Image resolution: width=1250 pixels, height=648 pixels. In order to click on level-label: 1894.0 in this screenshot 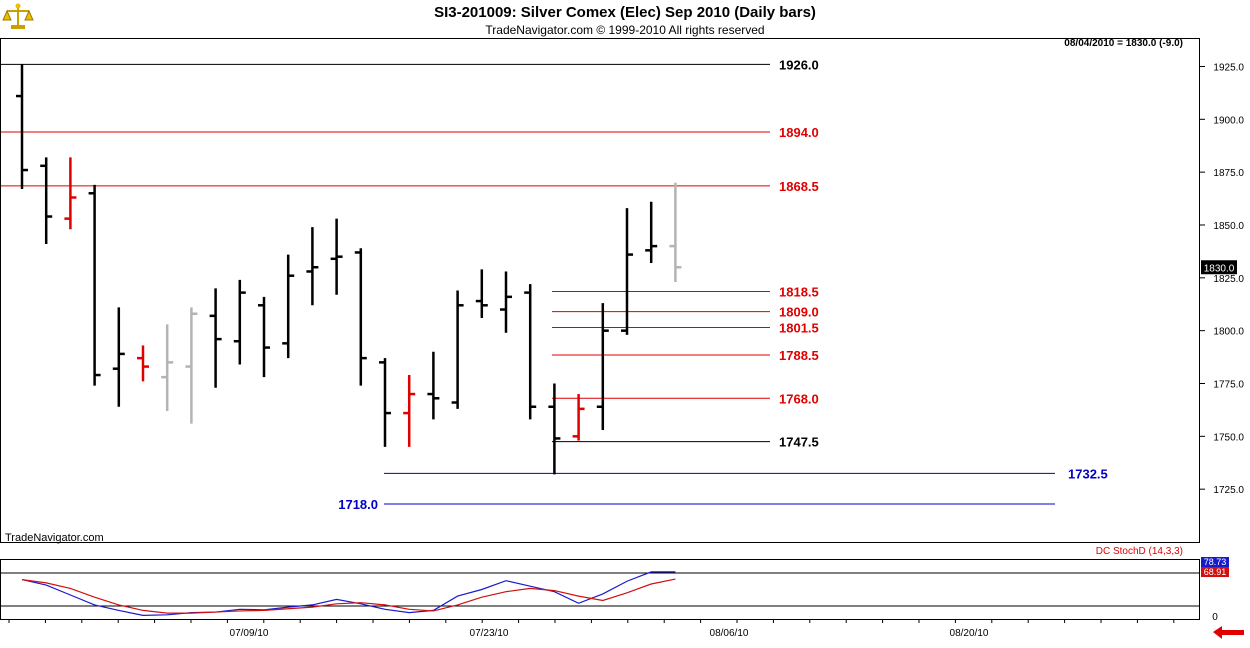, I will do `click(799, 132)`.